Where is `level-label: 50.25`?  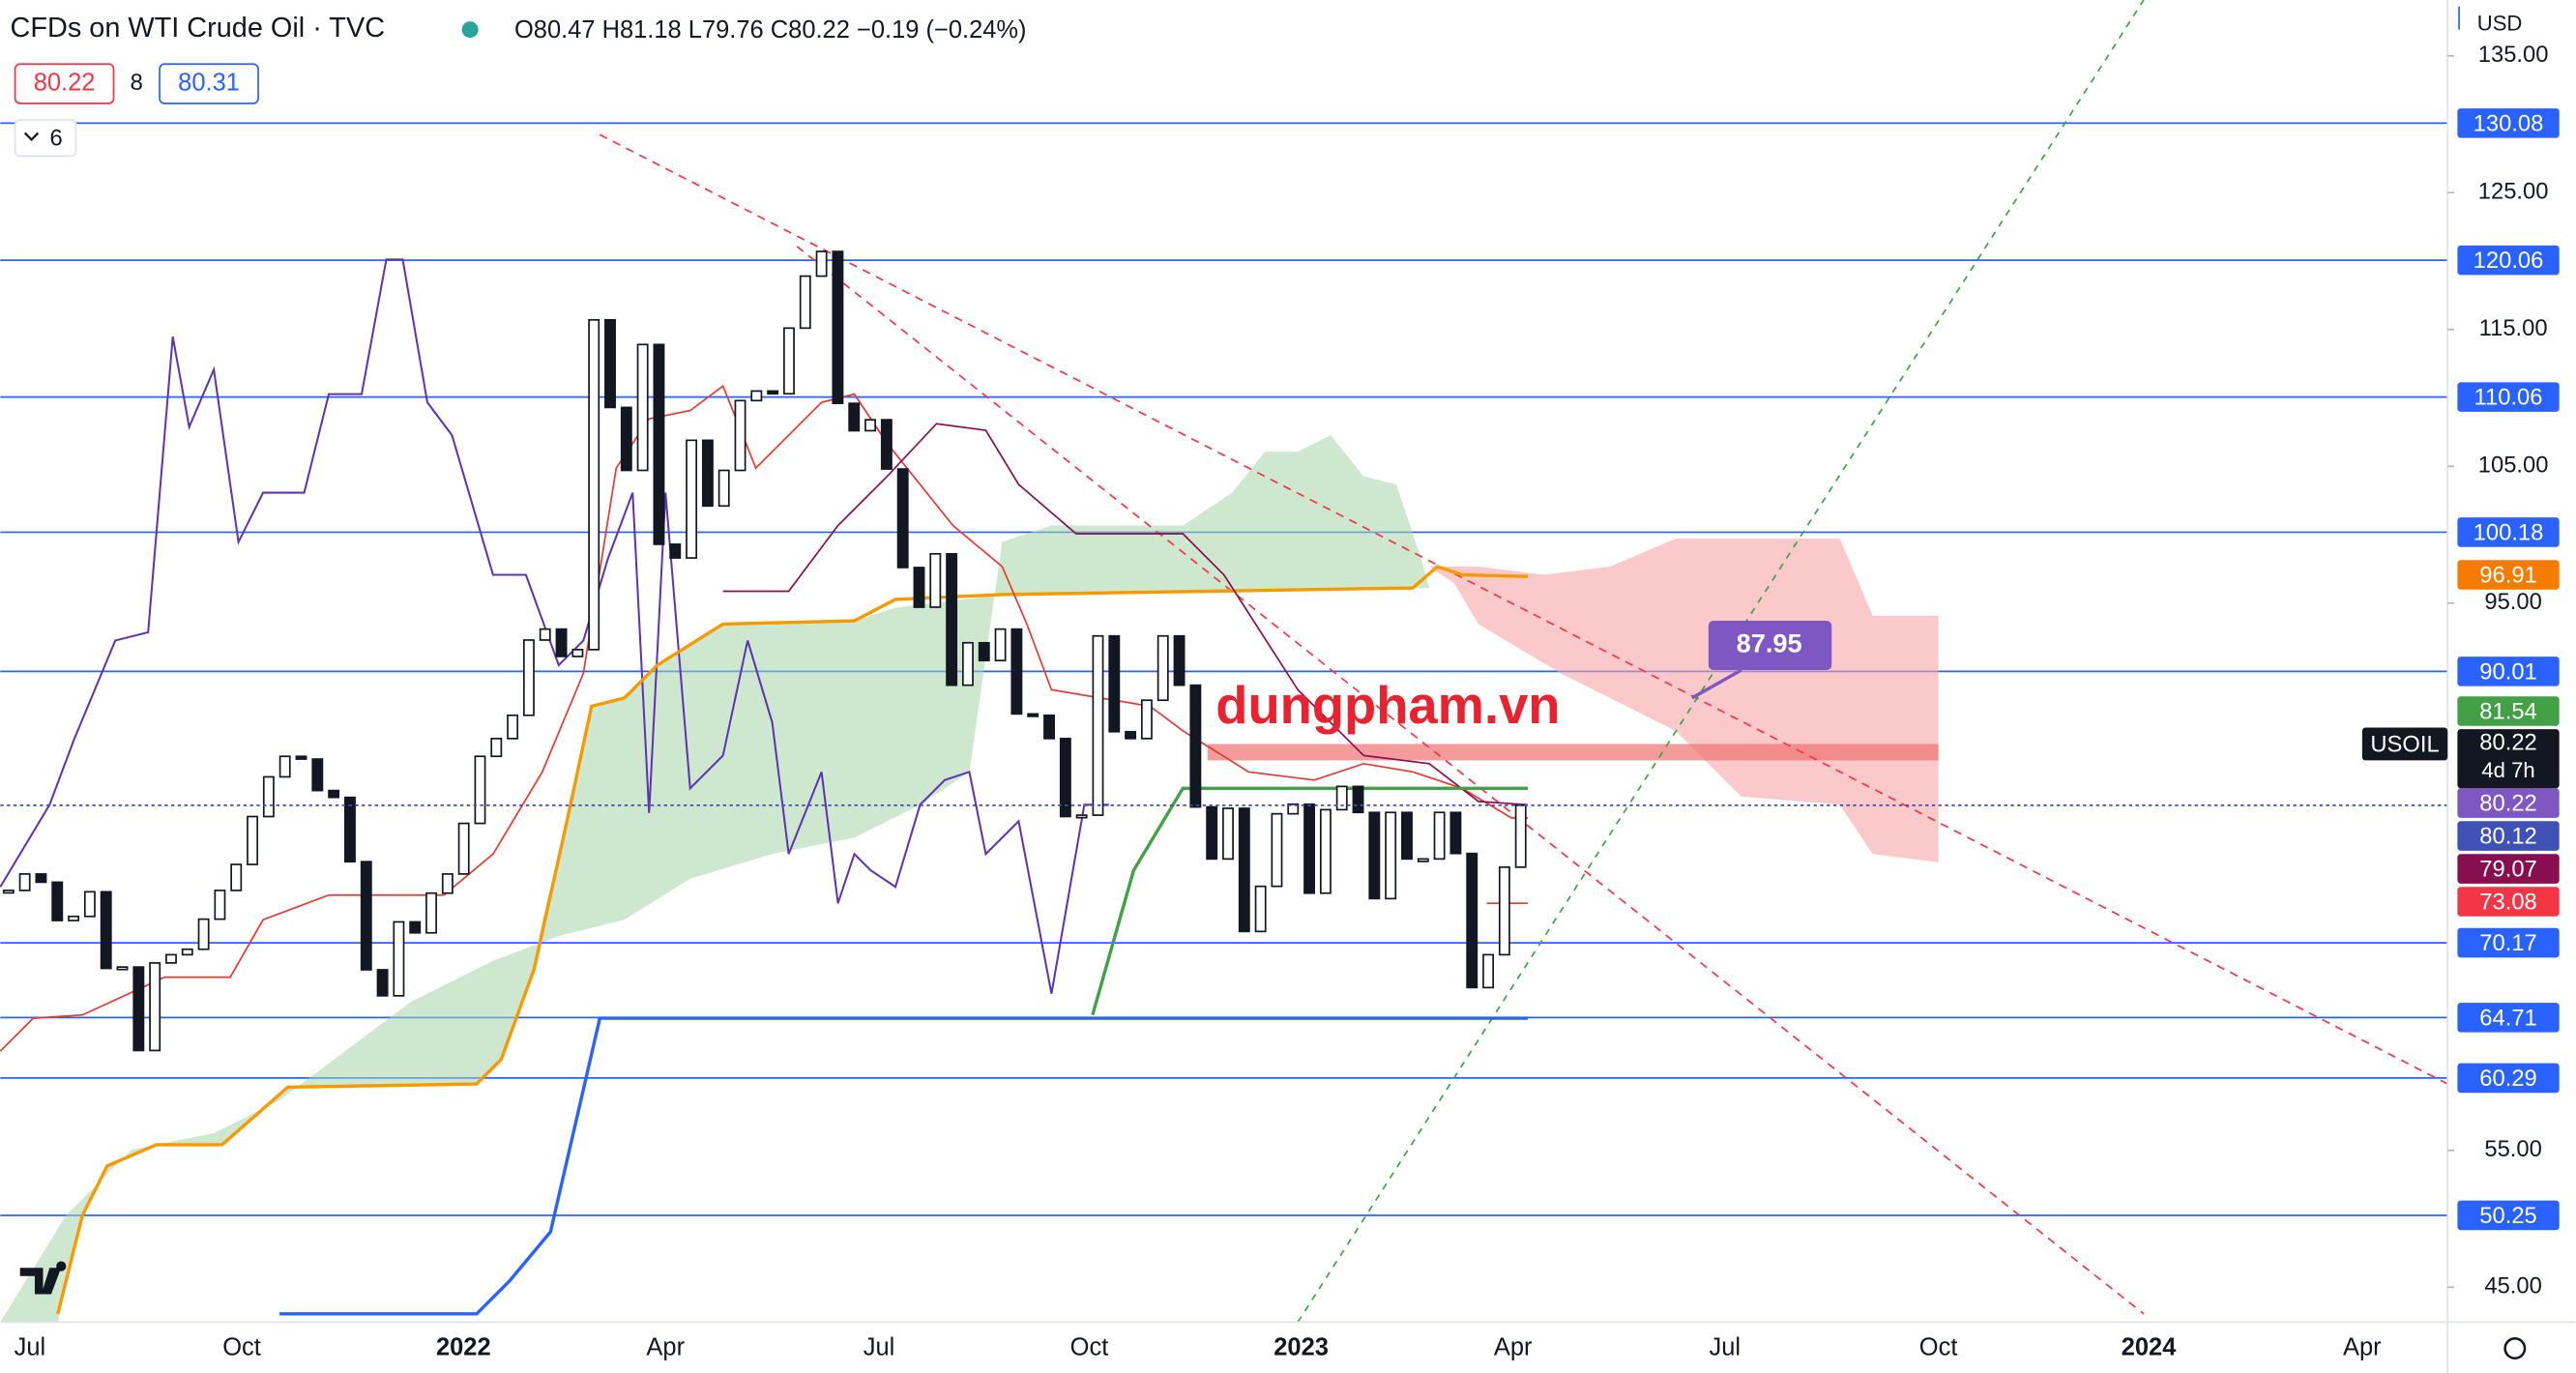 level-label: 50.25 is located at coordinates (2507, 1216).